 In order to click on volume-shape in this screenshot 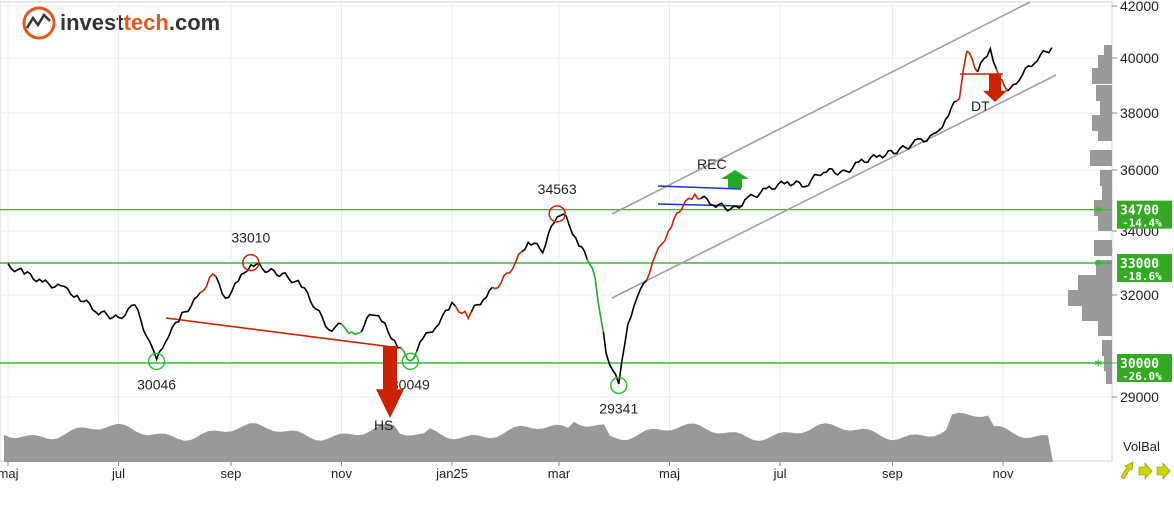, I will do `click(528, 437)`.